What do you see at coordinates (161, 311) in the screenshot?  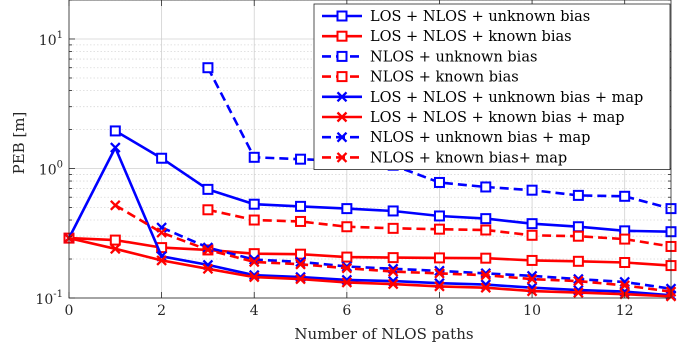 I see `x-tick-label: 2` at bounding box center [161, 311].